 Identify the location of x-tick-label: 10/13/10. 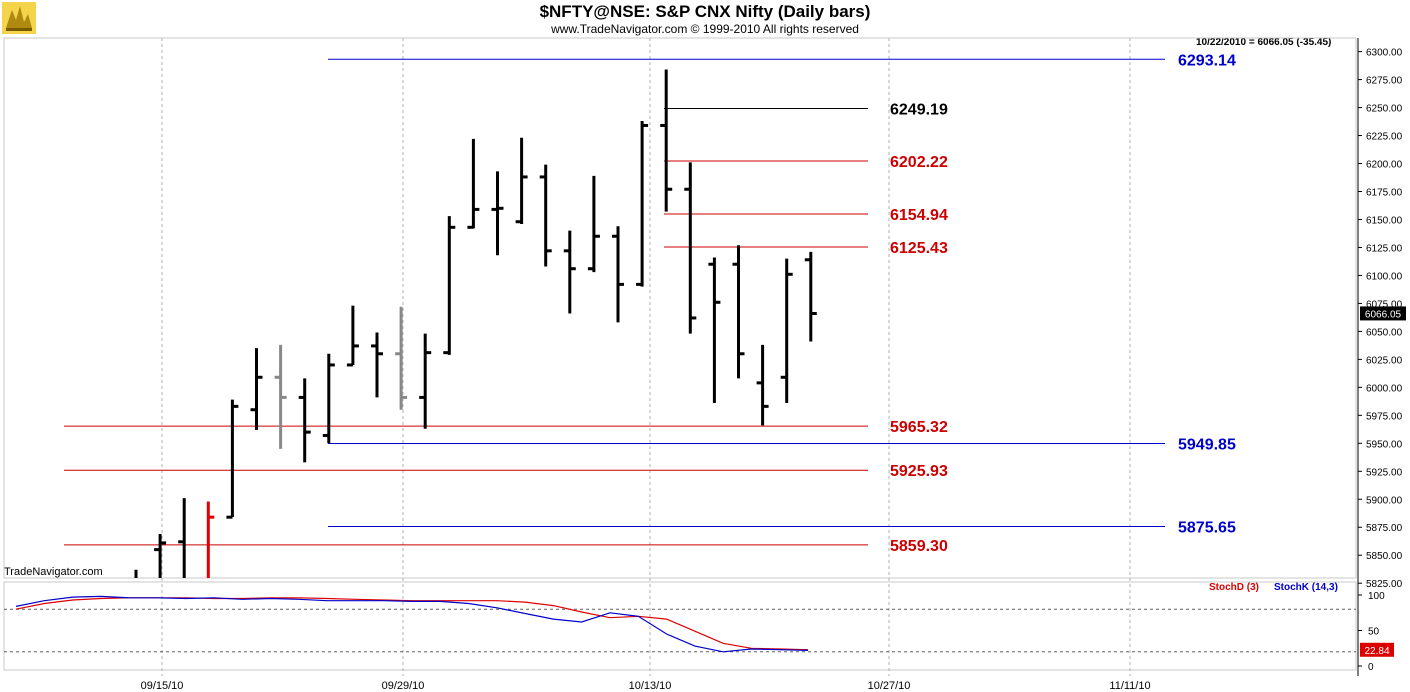
(650, 686).